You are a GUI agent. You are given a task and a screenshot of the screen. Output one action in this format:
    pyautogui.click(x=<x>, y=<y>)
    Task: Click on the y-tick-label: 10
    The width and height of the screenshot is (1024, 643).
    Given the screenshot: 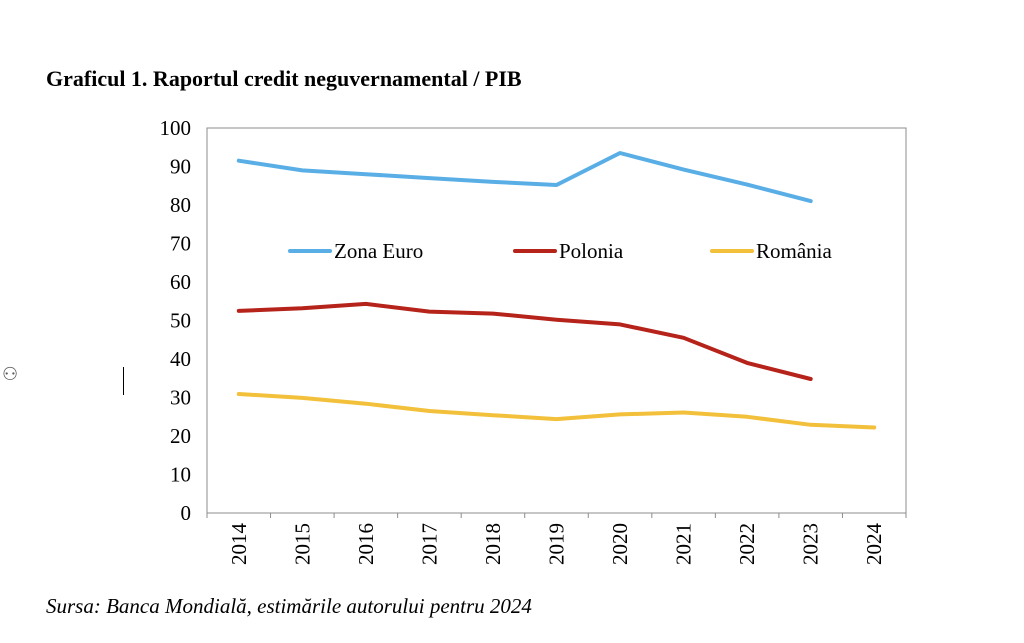 What is the action you would take?
    pyautogui.click(x=180, y=475)
    